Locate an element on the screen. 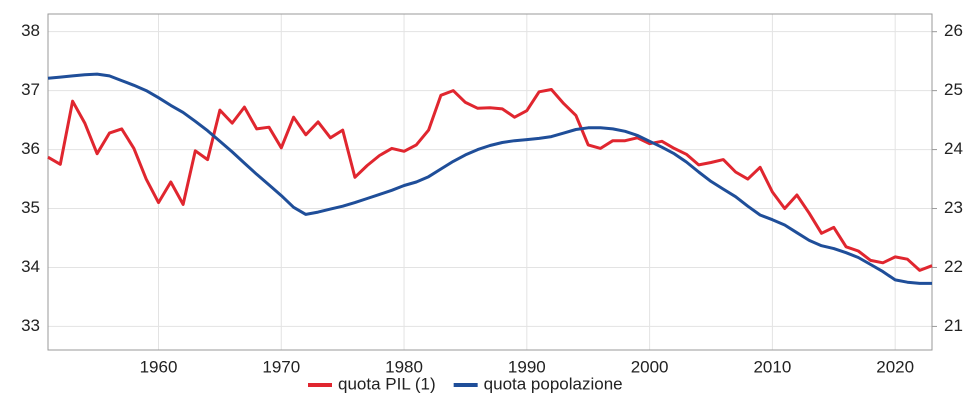  y2-tick-label: 21 is located at coordinates (953, 325).